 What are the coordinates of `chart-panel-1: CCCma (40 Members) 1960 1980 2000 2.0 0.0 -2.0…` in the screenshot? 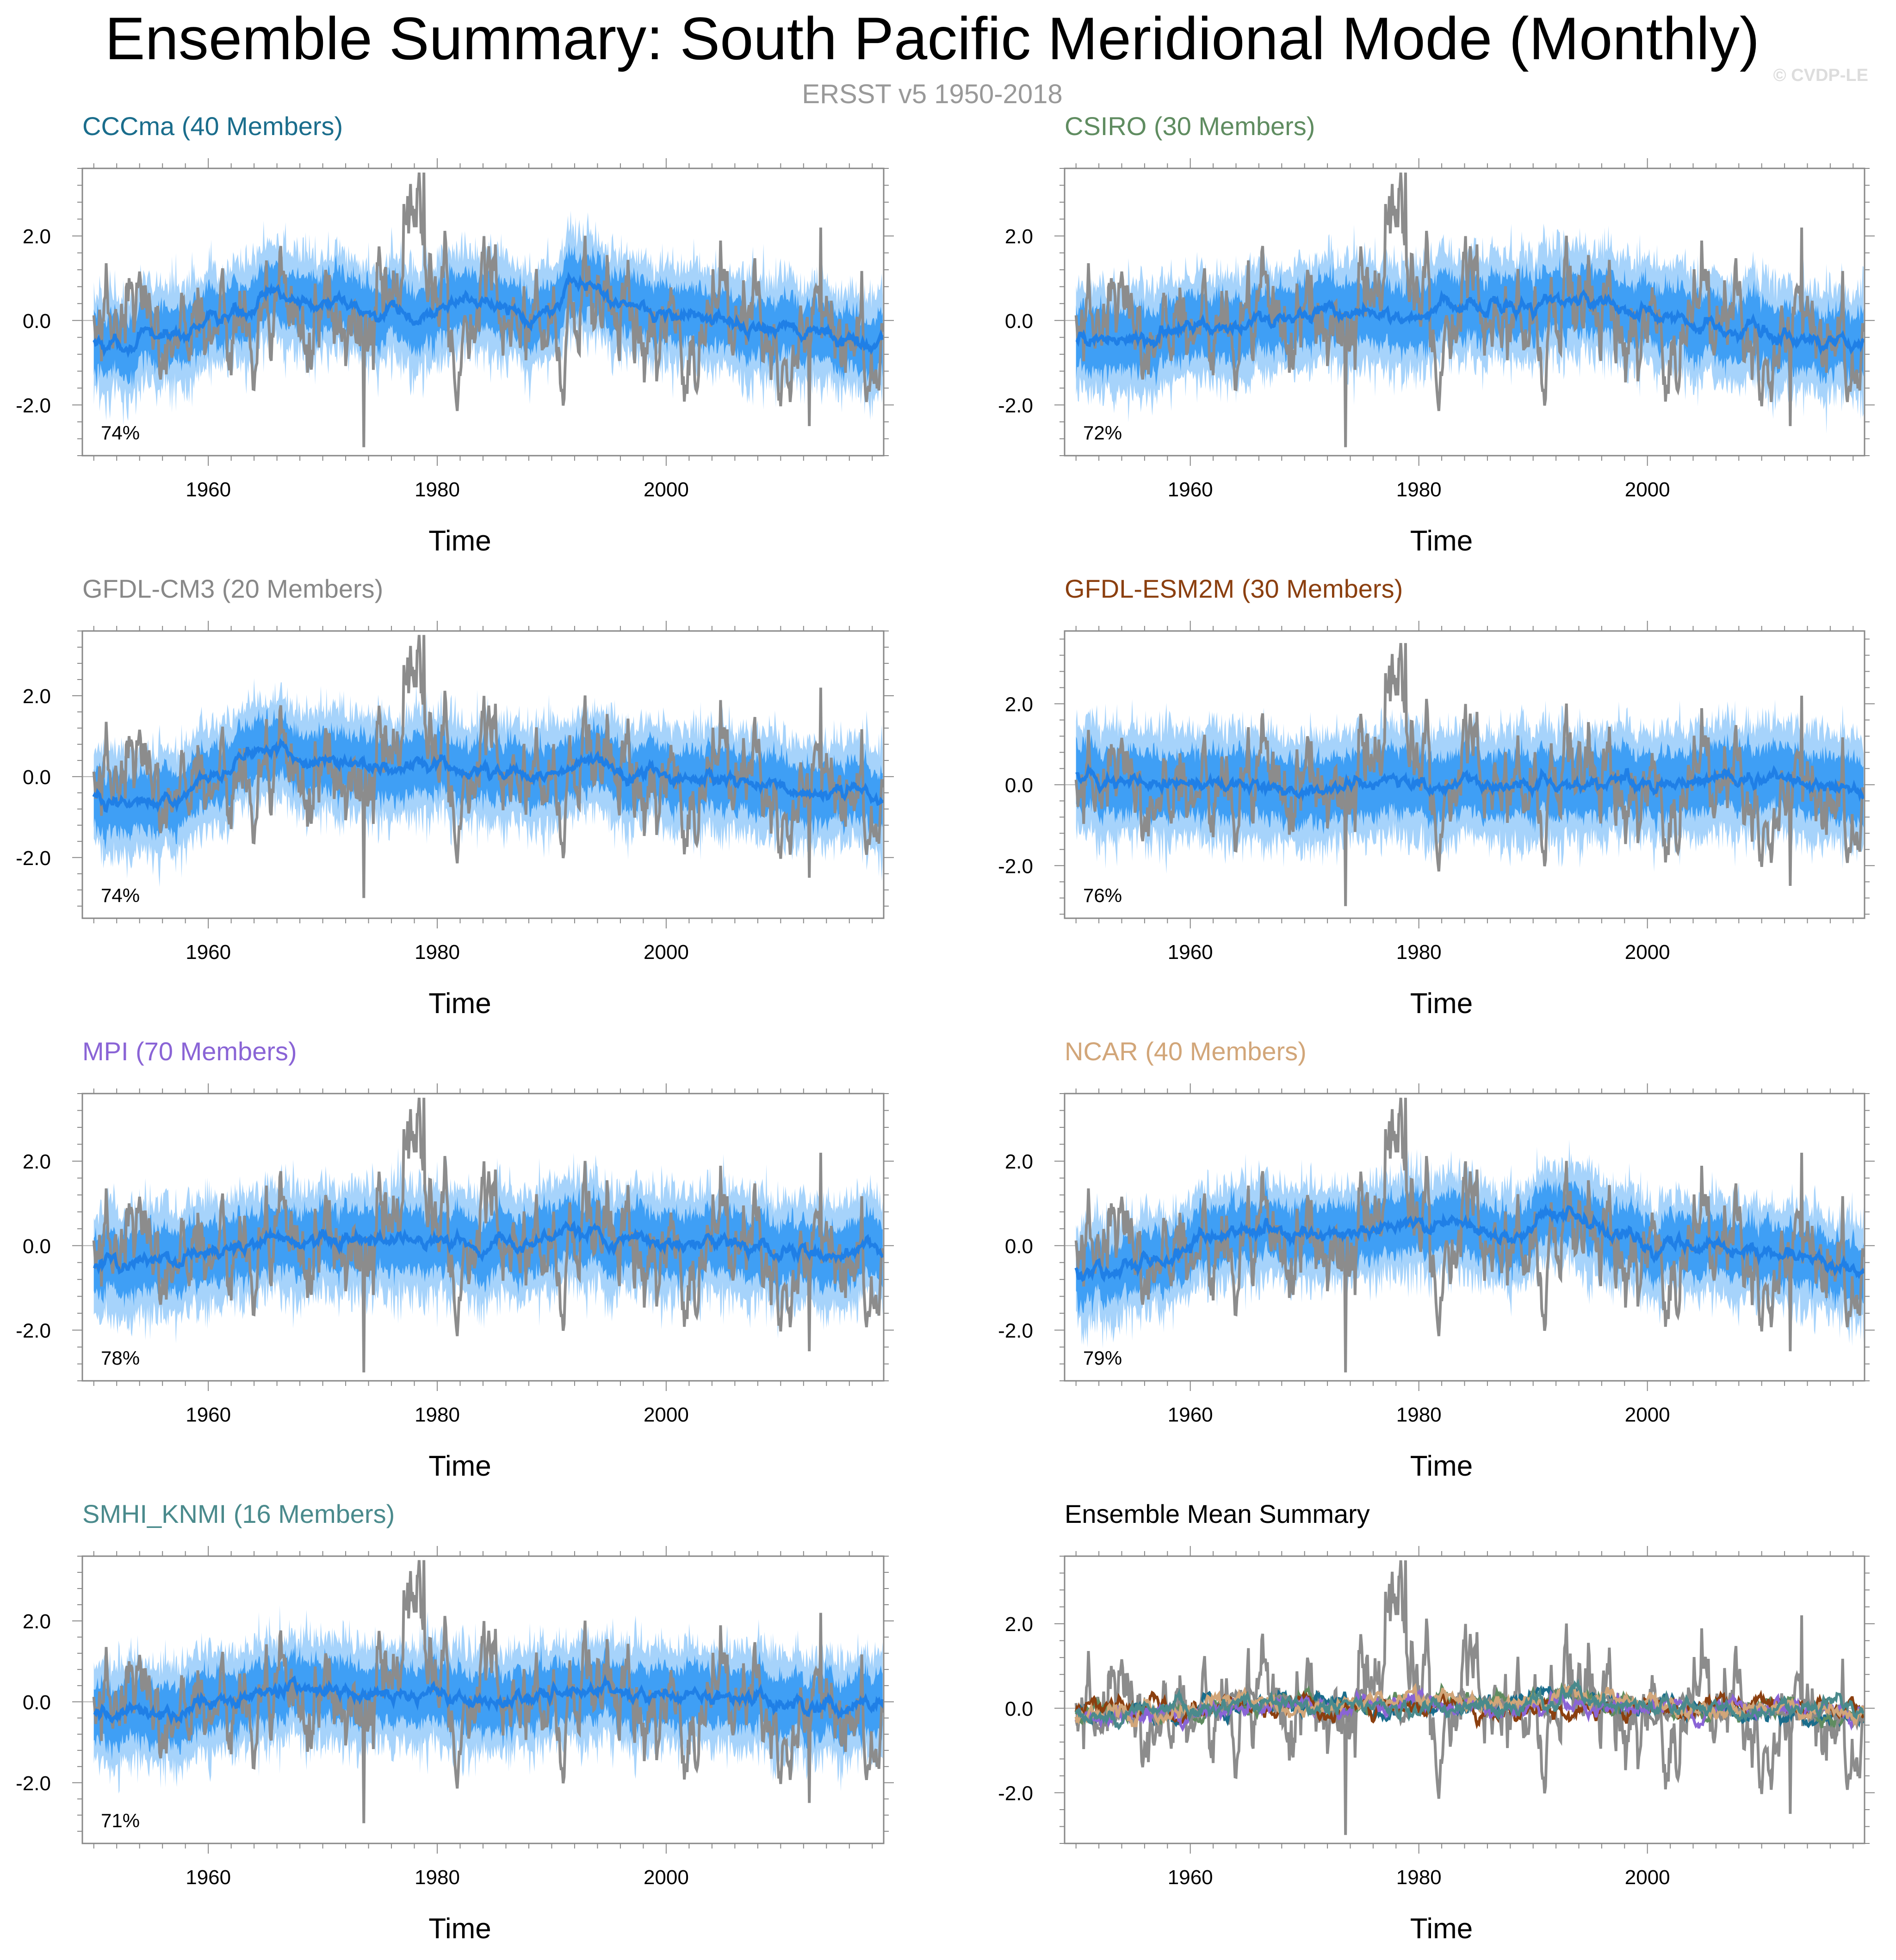 It's located at (455, 334).